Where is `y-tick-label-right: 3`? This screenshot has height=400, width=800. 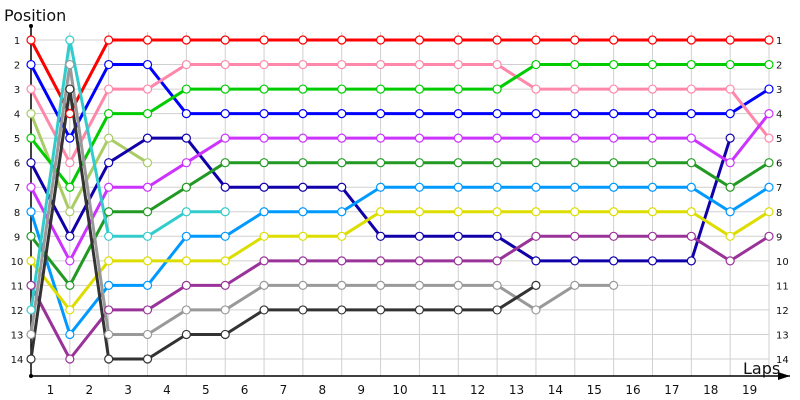 y-tick-label-right: 3 is located at coordinates (779, 90).